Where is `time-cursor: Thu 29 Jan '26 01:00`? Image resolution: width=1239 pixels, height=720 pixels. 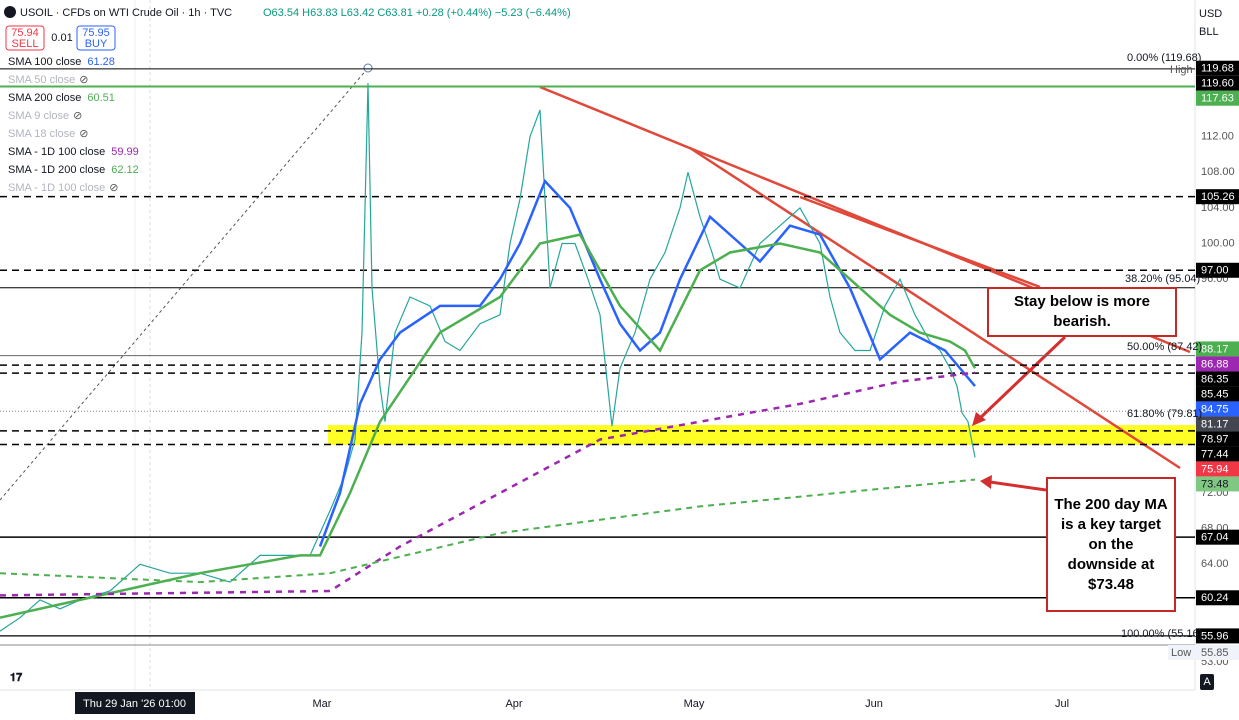 time-cursor: Thu 29 Jan '26 01:00 is located at coordinates (134, 704).